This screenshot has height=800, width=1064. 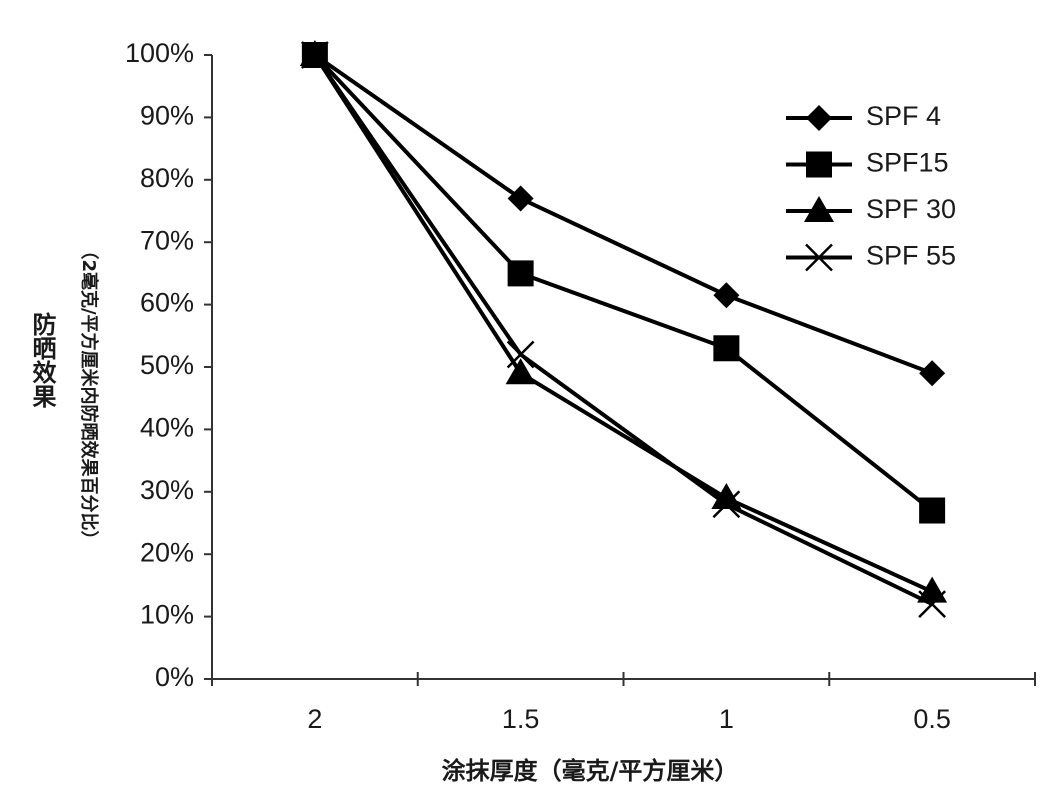 What do you see at coordinates (167, 303) in the screenshot?
I see `y-tick-label: 60%` at bounding box center [167, 303].